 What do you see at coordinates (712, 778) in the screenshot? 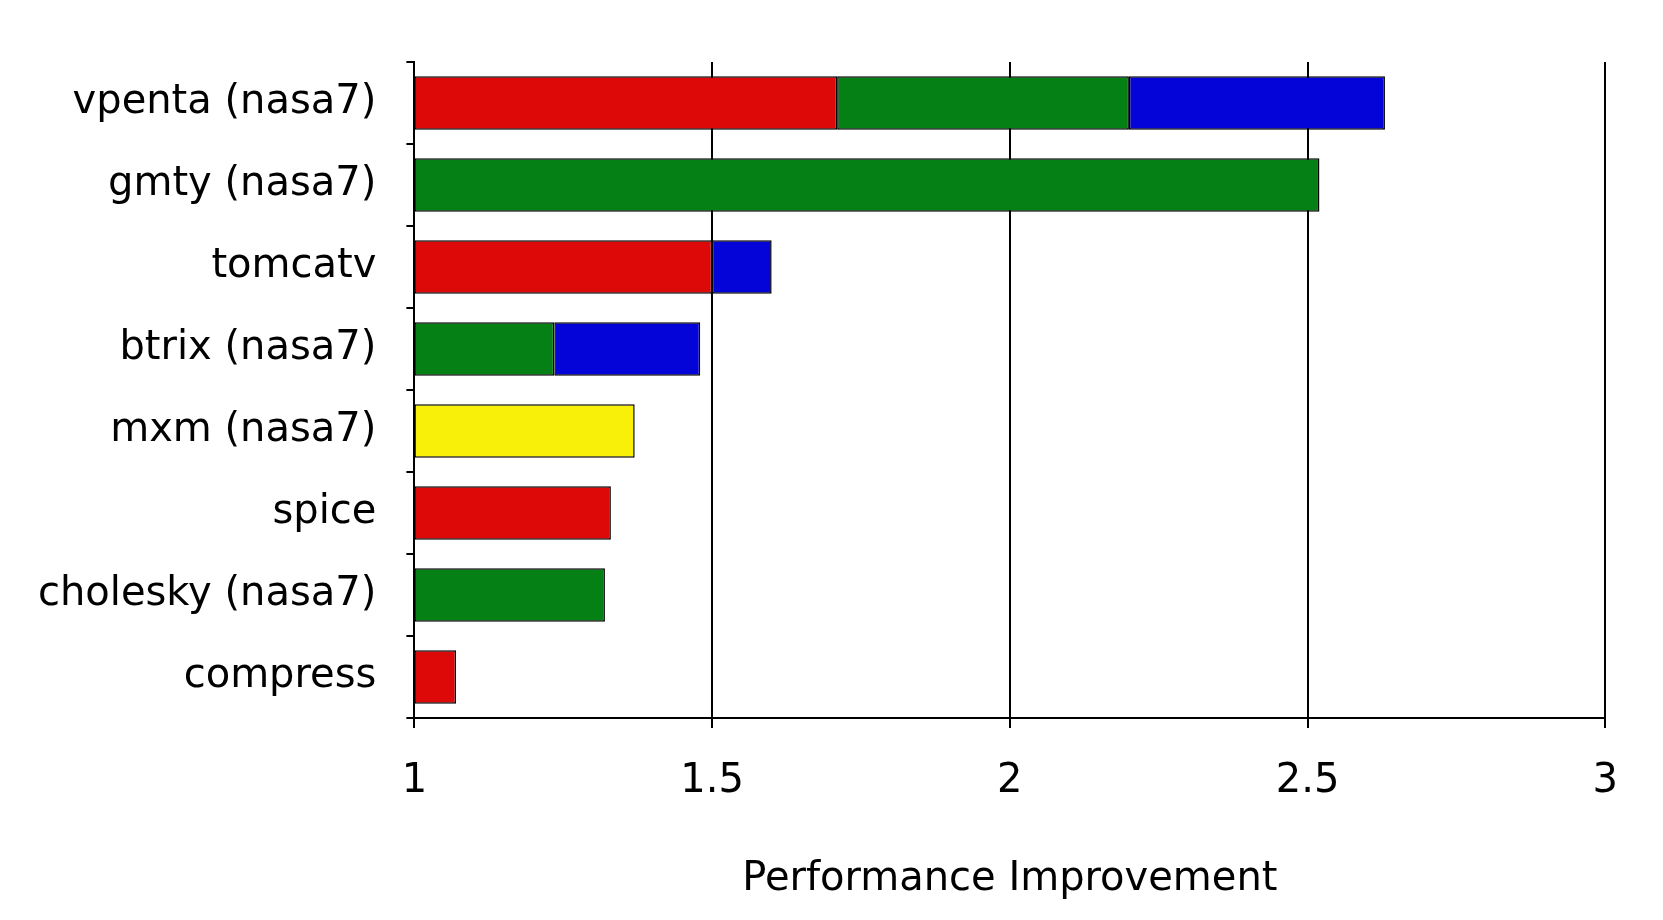
I see `x-tick-label: 1.5` at bounding box center [712, 778].